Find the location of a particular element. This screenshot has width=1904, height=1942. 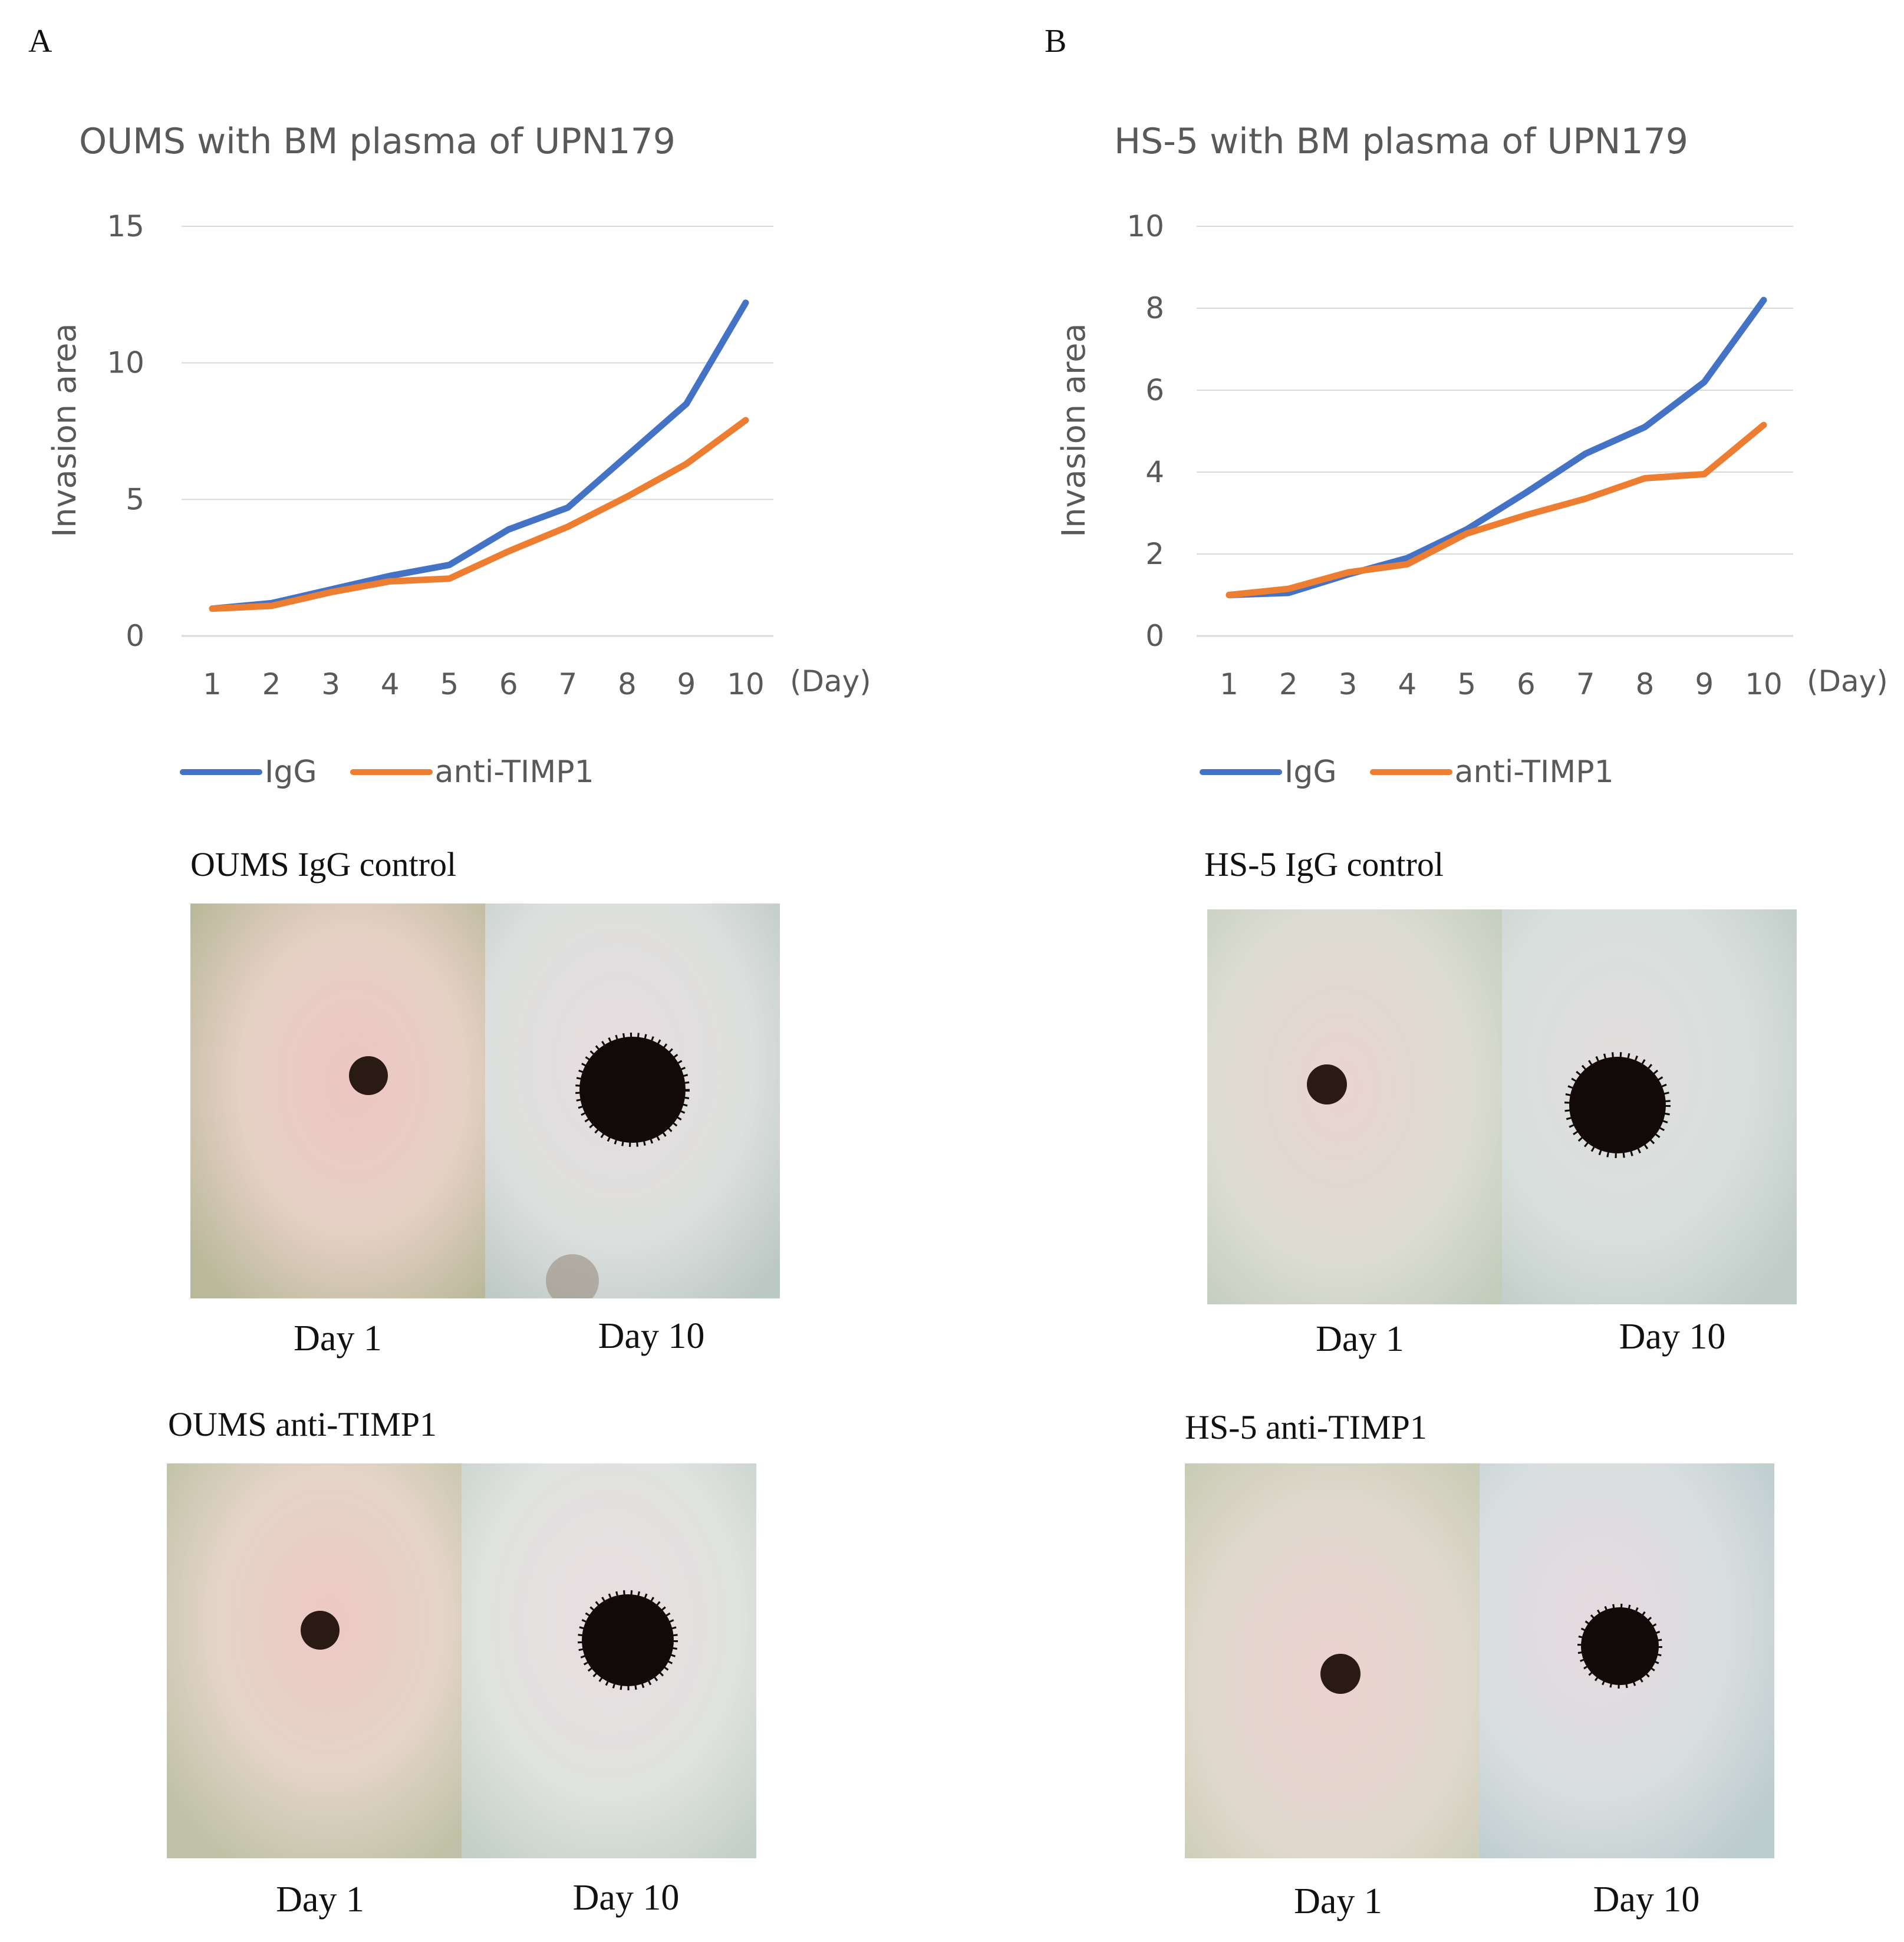

y-tick-label: 15 is located at coordinates (125, 226).